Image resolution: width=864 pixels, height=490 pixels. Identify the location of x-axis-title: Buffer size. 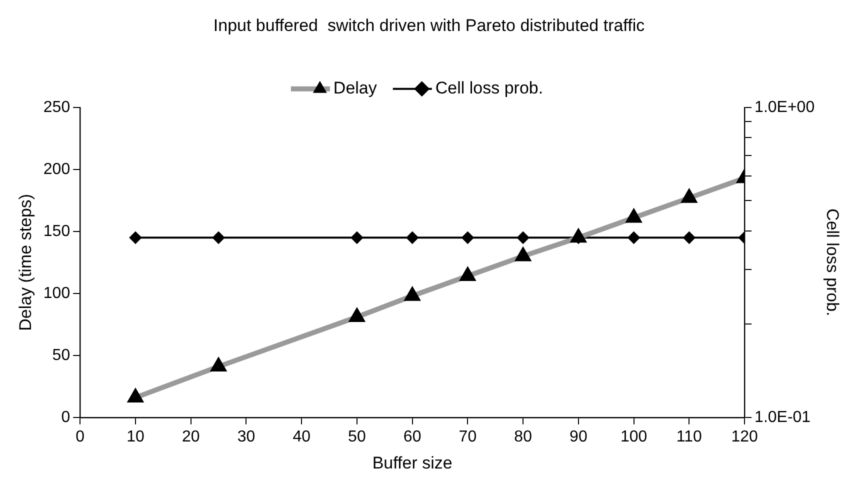
(412, 462).